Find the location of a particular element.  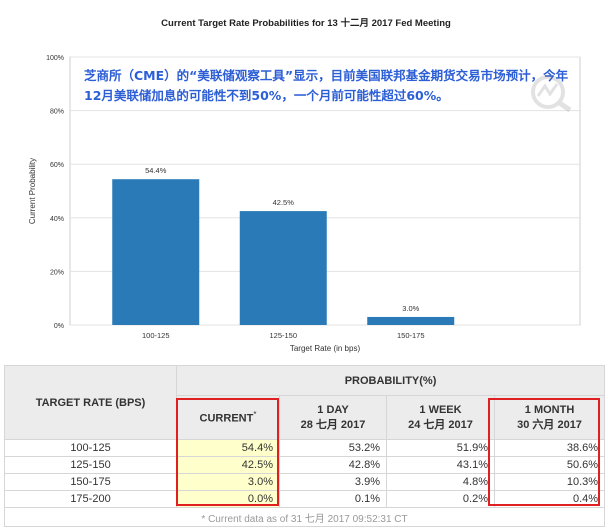

x-tick-label: 125-150 is located at coordinates (283, 335).